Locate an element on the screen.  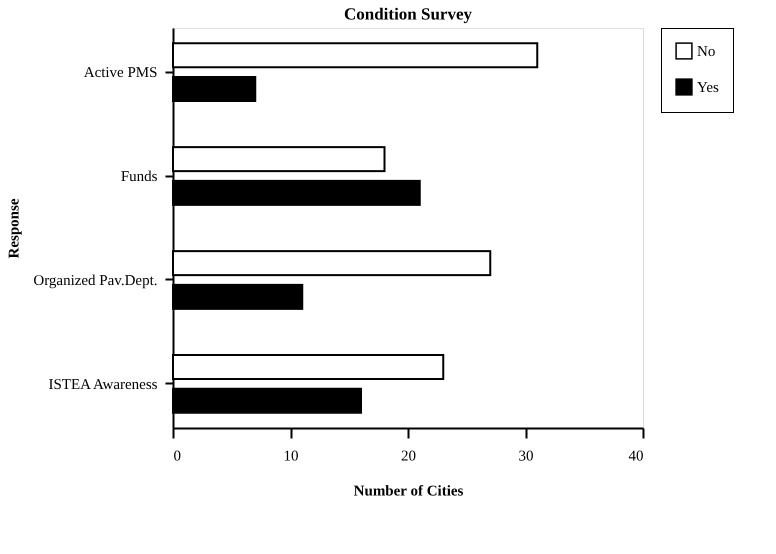
chart-title: Condition Survey is located at coordinates (408, 14).